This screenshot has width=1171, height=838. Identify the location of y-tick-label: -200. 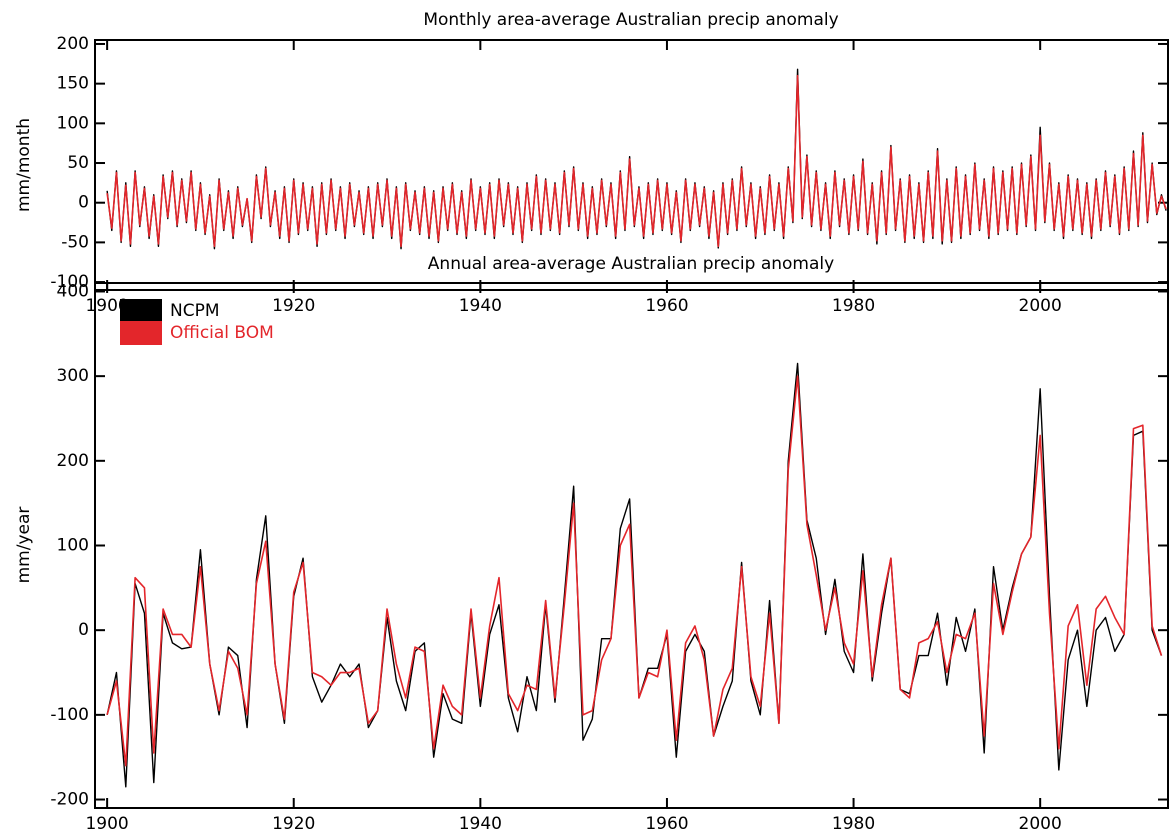
(69, 800).